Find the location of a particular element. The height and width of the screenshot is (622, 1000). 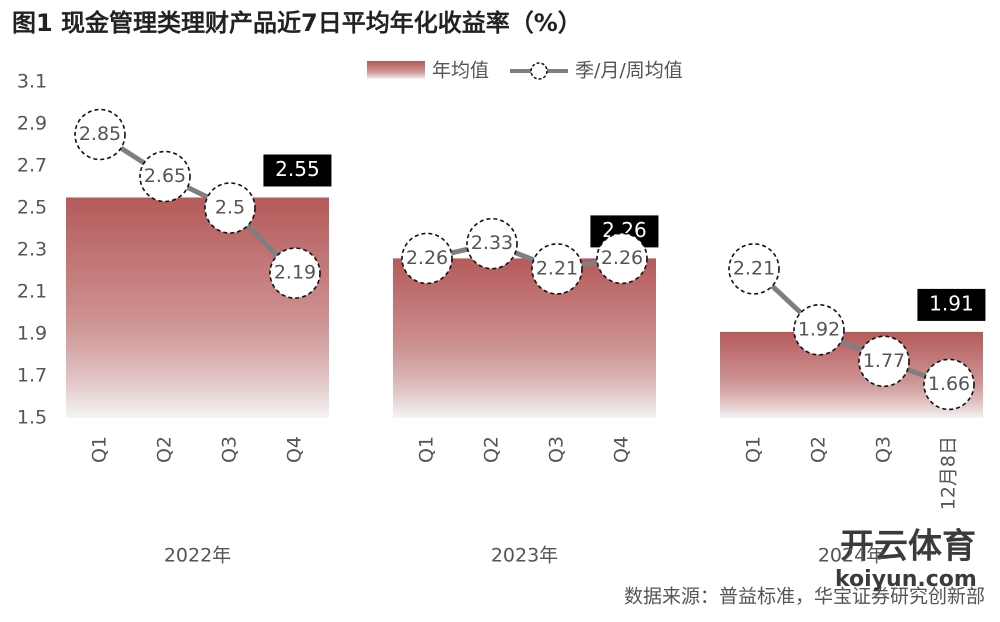

y-tick-label: 2.9 is located at coordinates (32, 124).